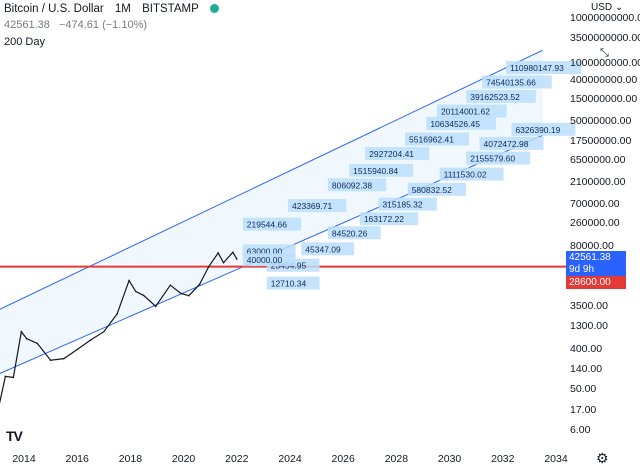 This screenshot has height=468, width=640. Describe the element at coordinates (111, 9) in the screenshot. I see `chart-header: Bitcoin / U.S. Dollar 1M BITSTAMP` at that location.